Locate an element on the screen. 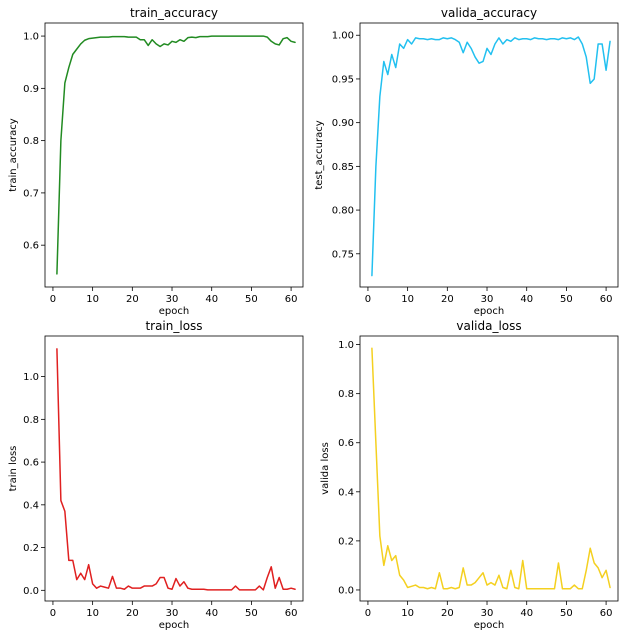 Image resolution: width=626 pixels, height=637 pixels. train_accuracy-xtick-label: 50 is located at coordinates (251, 299).